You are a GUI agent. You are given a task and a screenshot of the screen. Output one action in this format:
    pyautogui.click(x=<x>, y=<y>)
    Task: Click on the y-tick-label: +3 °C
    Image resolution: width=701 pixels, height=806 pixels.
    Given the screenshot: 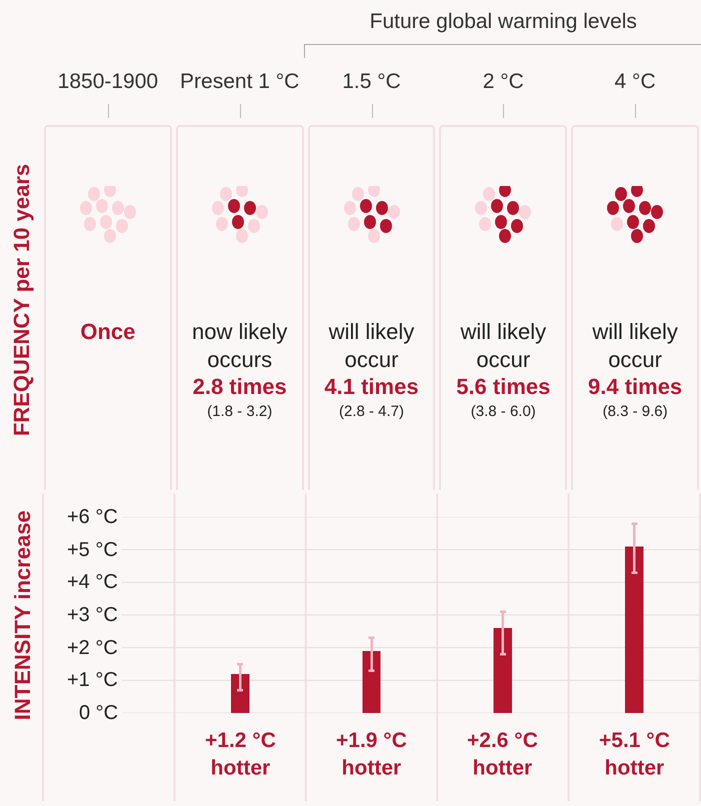 What is the action you would take?
    pyautogui.click(x=92, y=615)
    